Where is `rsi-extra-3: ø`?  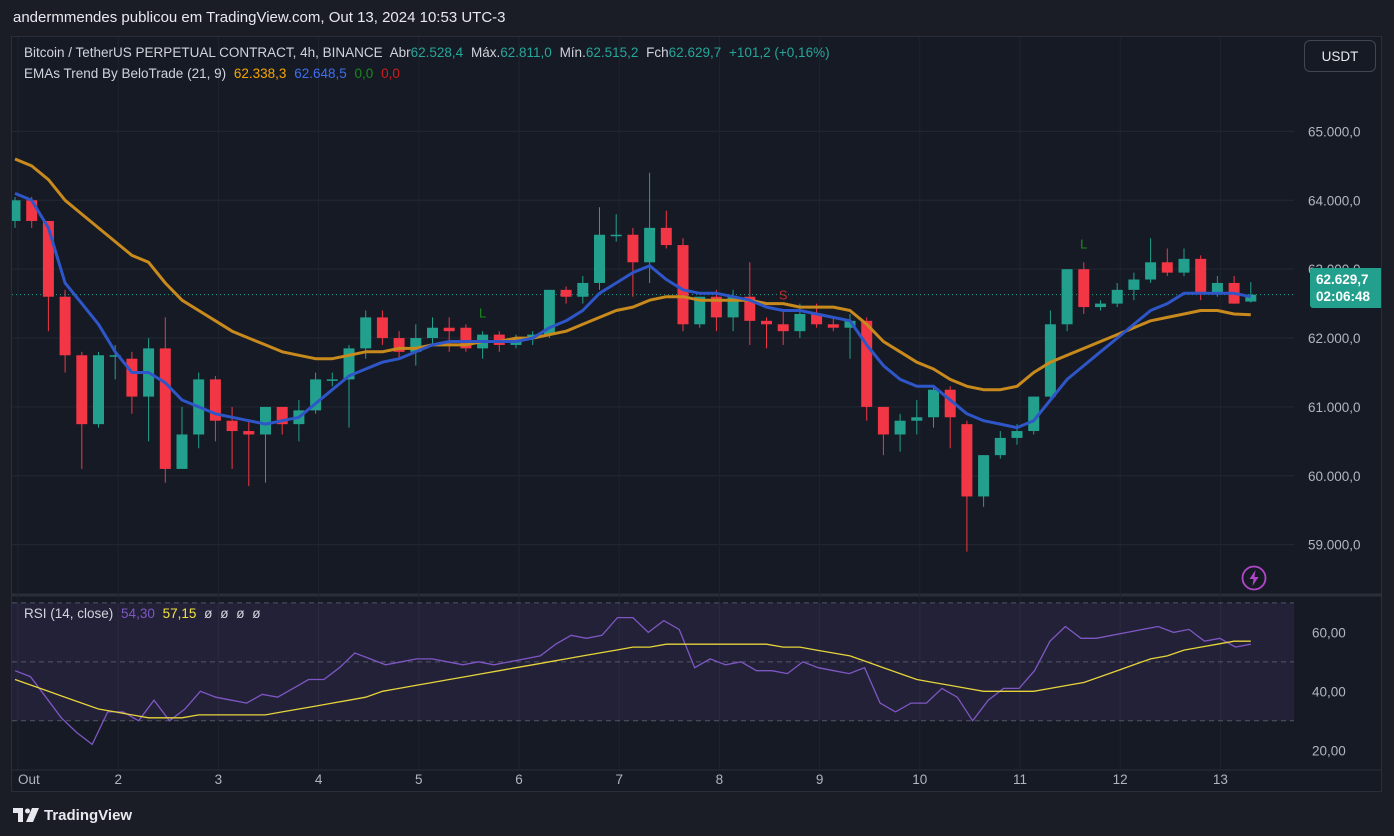 rsi-extra-3: ø is located at coordinates (240, 613).